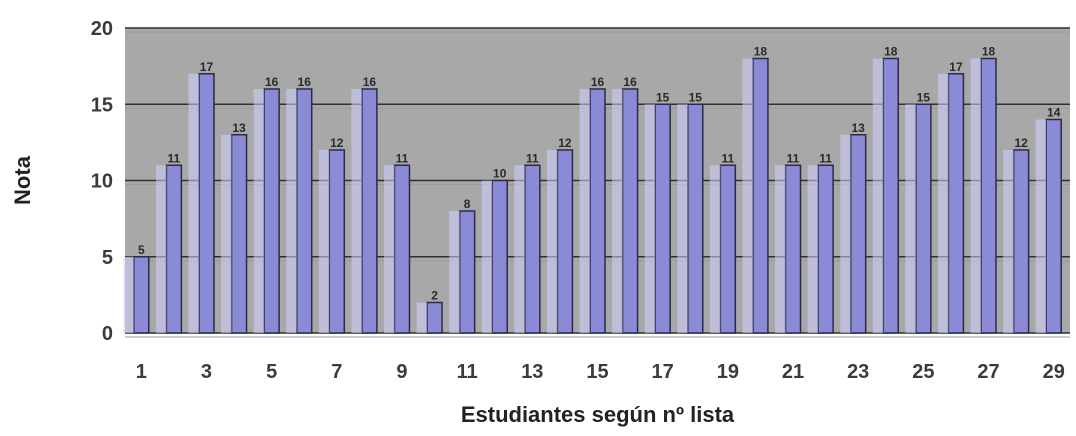 The width and height of the screenshot is (1076, 436). I want to click on data-label-26: 17, so click(956, 67).